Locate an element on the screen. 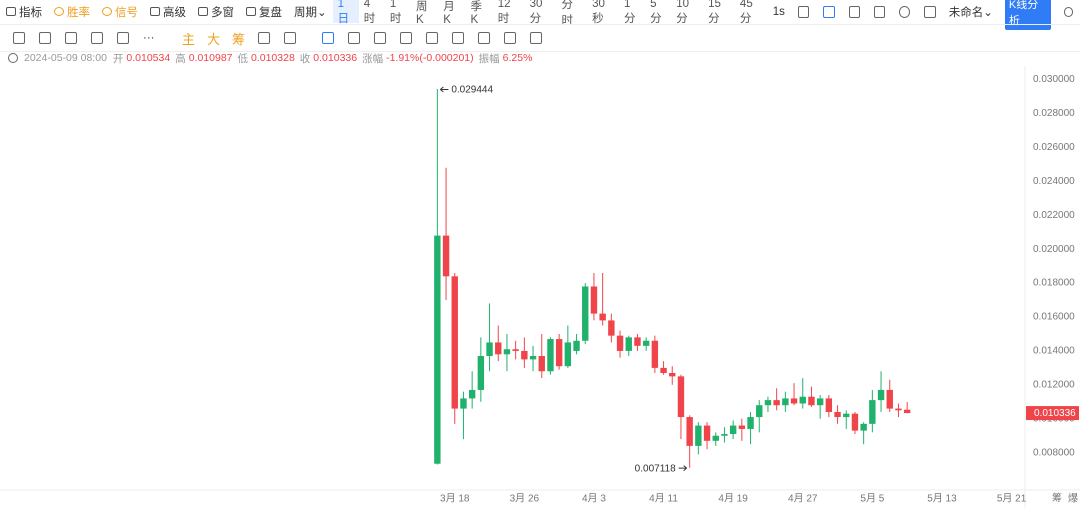 The image size is (1080, 508). footer-item: 爆 is located at coordinates (1073, 499).